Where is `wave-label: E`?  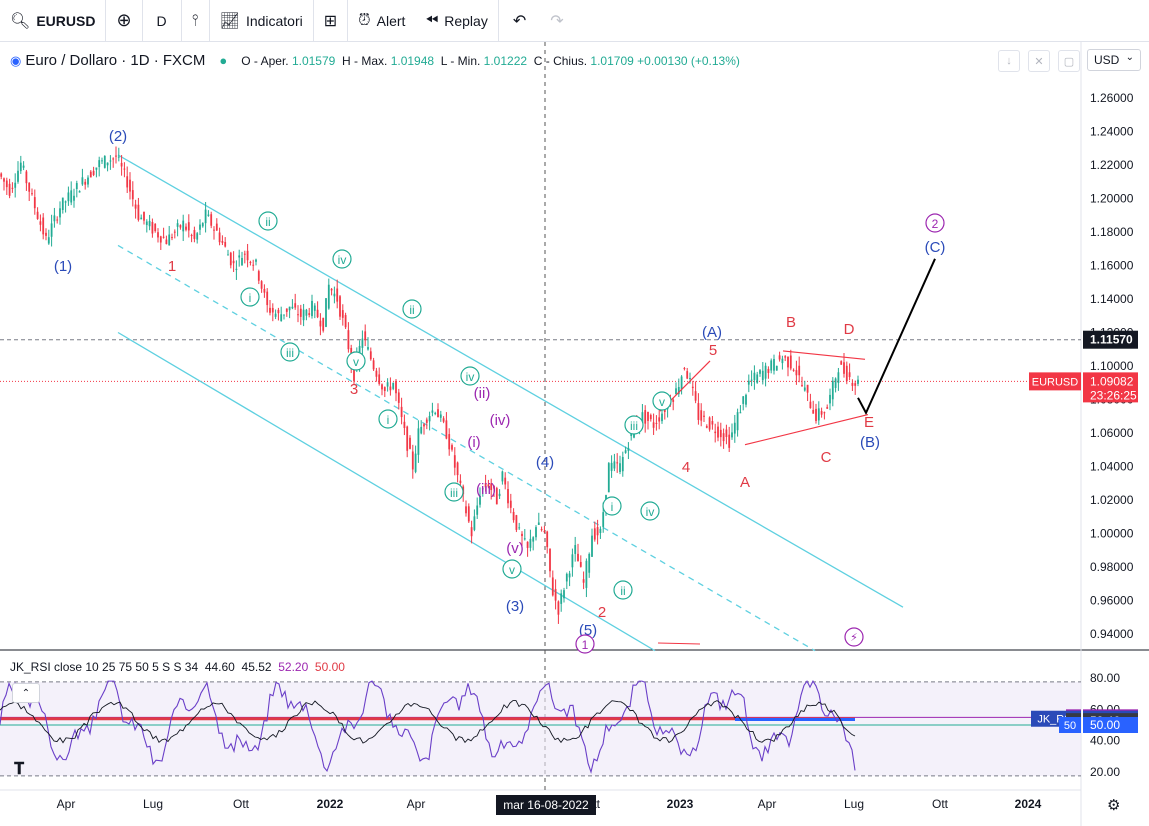
wave-label: E is located at coordinates (869, 422).